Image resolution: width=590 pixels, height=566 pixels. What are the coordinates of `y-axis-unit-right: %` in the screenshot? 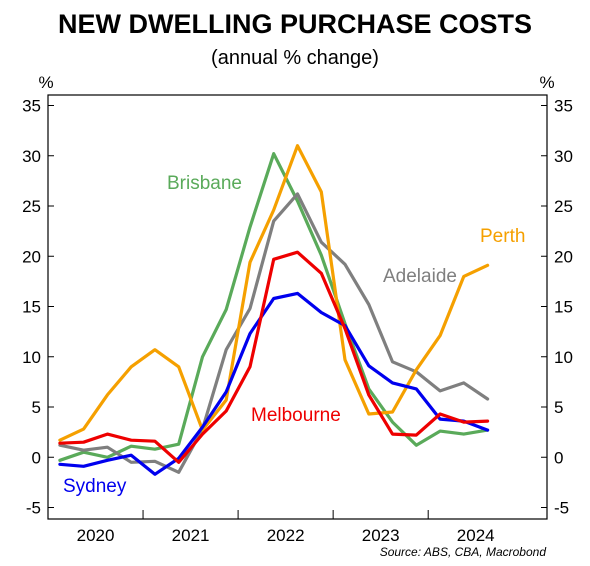 It's located at (546, 82).